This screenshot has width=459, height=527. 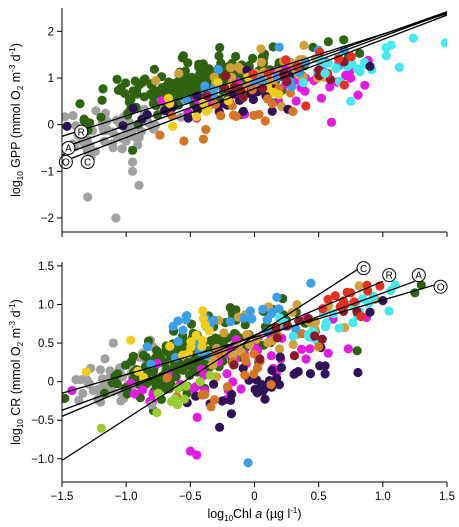 What do you see at coordinates (276, 514) in the screenshot?
I see `x-axis-label-part: (µg l` at bounding box center [276, 514].